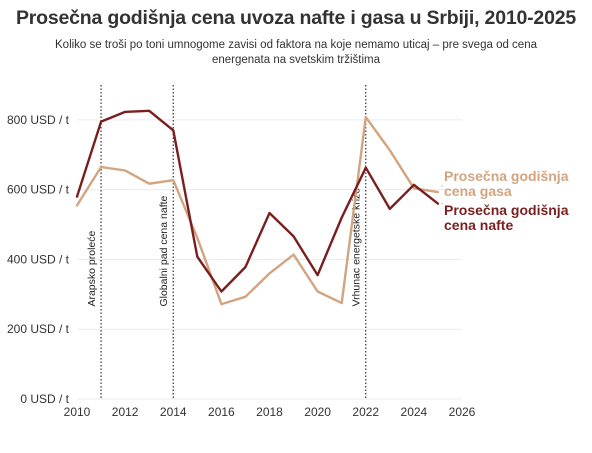  What do you see at coordinates (38, 329) in the screenshot?
I see `y-tick-label: 200 USD / t` at bounding box center [38, 329].